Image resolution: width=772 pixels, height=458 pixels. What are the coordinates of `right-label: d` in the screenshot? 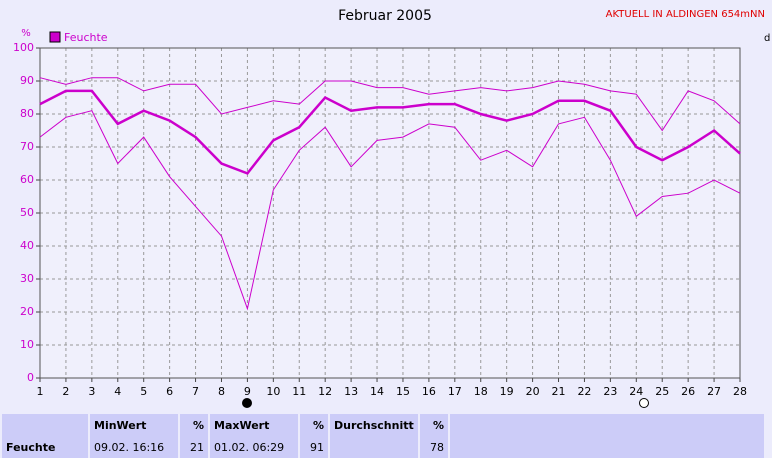 It's located at (767, 38).